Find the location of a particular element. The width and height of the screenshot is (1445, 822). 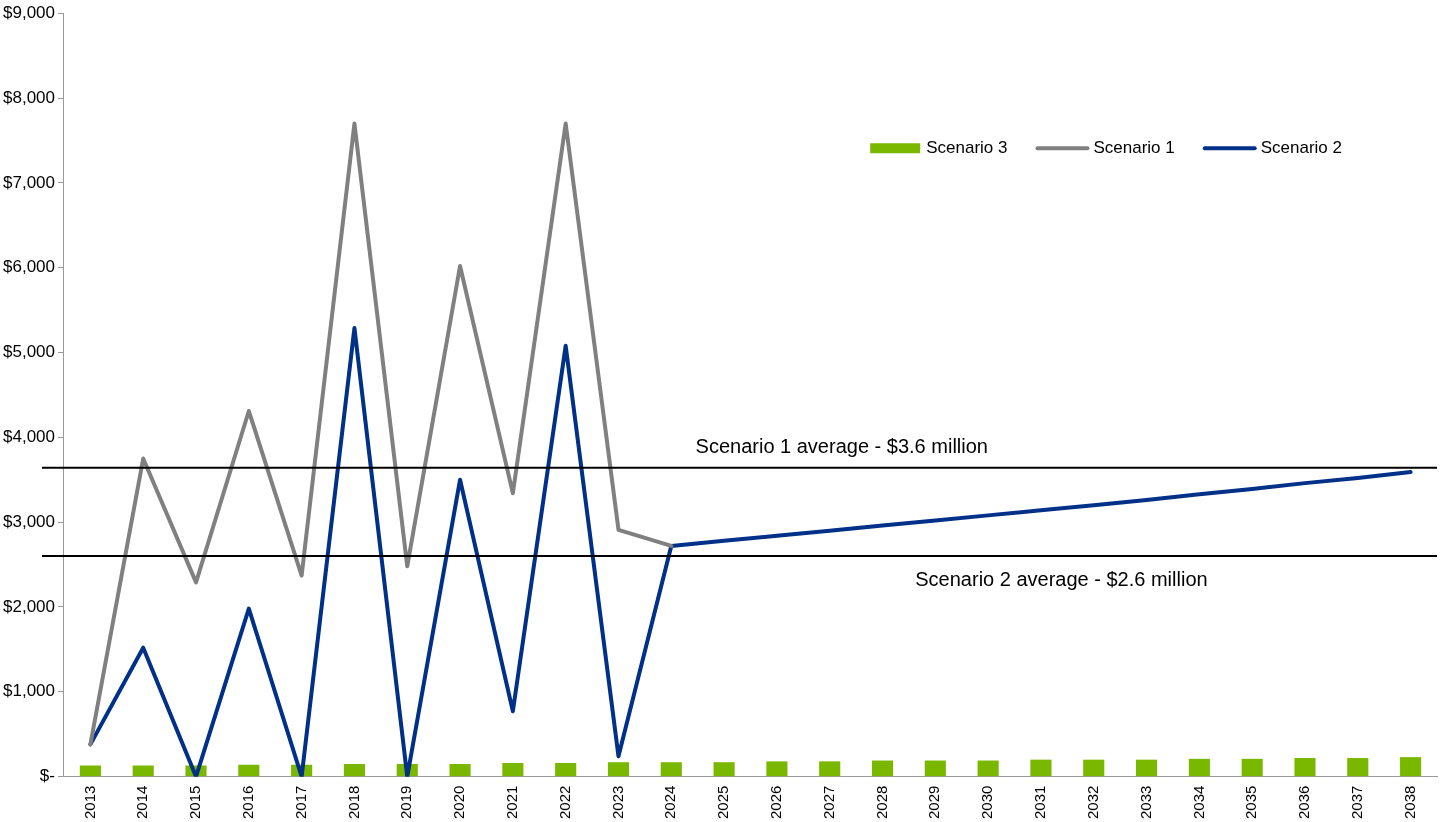

x-tick-label: 2016 is located at coordinates (247, 802).